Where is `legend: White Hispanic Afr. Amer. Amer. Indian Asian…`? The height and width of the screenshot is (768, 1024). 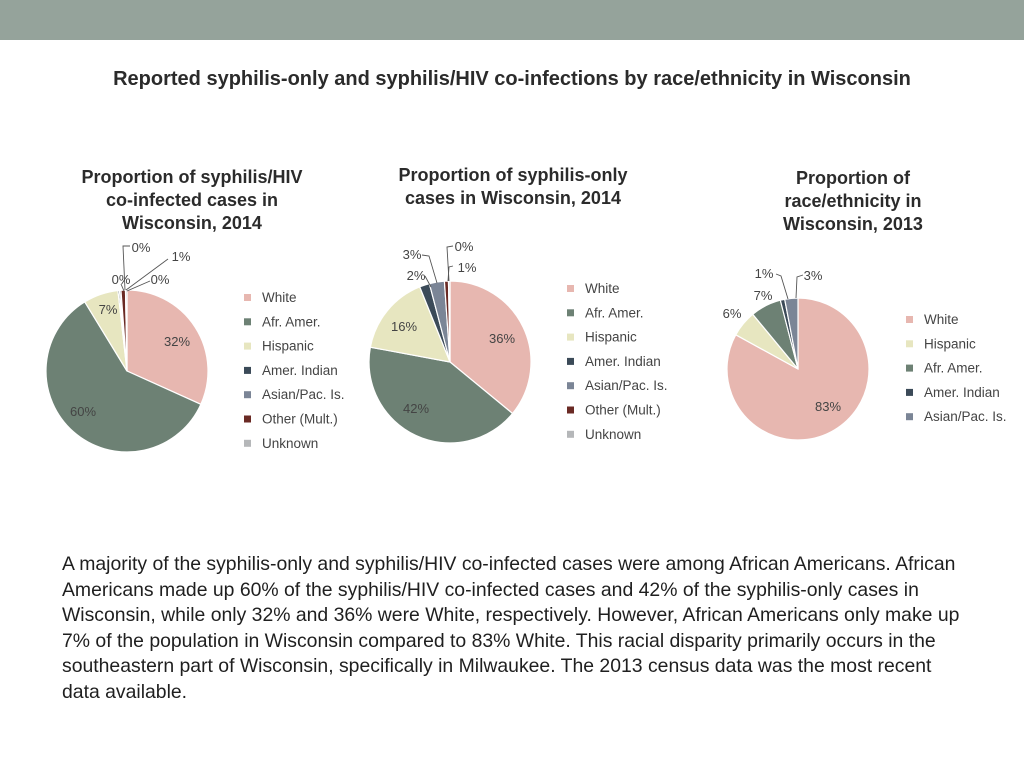 legend: White Hispanic Afr. Amer. Amer. Indian Asian… is located at coordinates (956, 368).